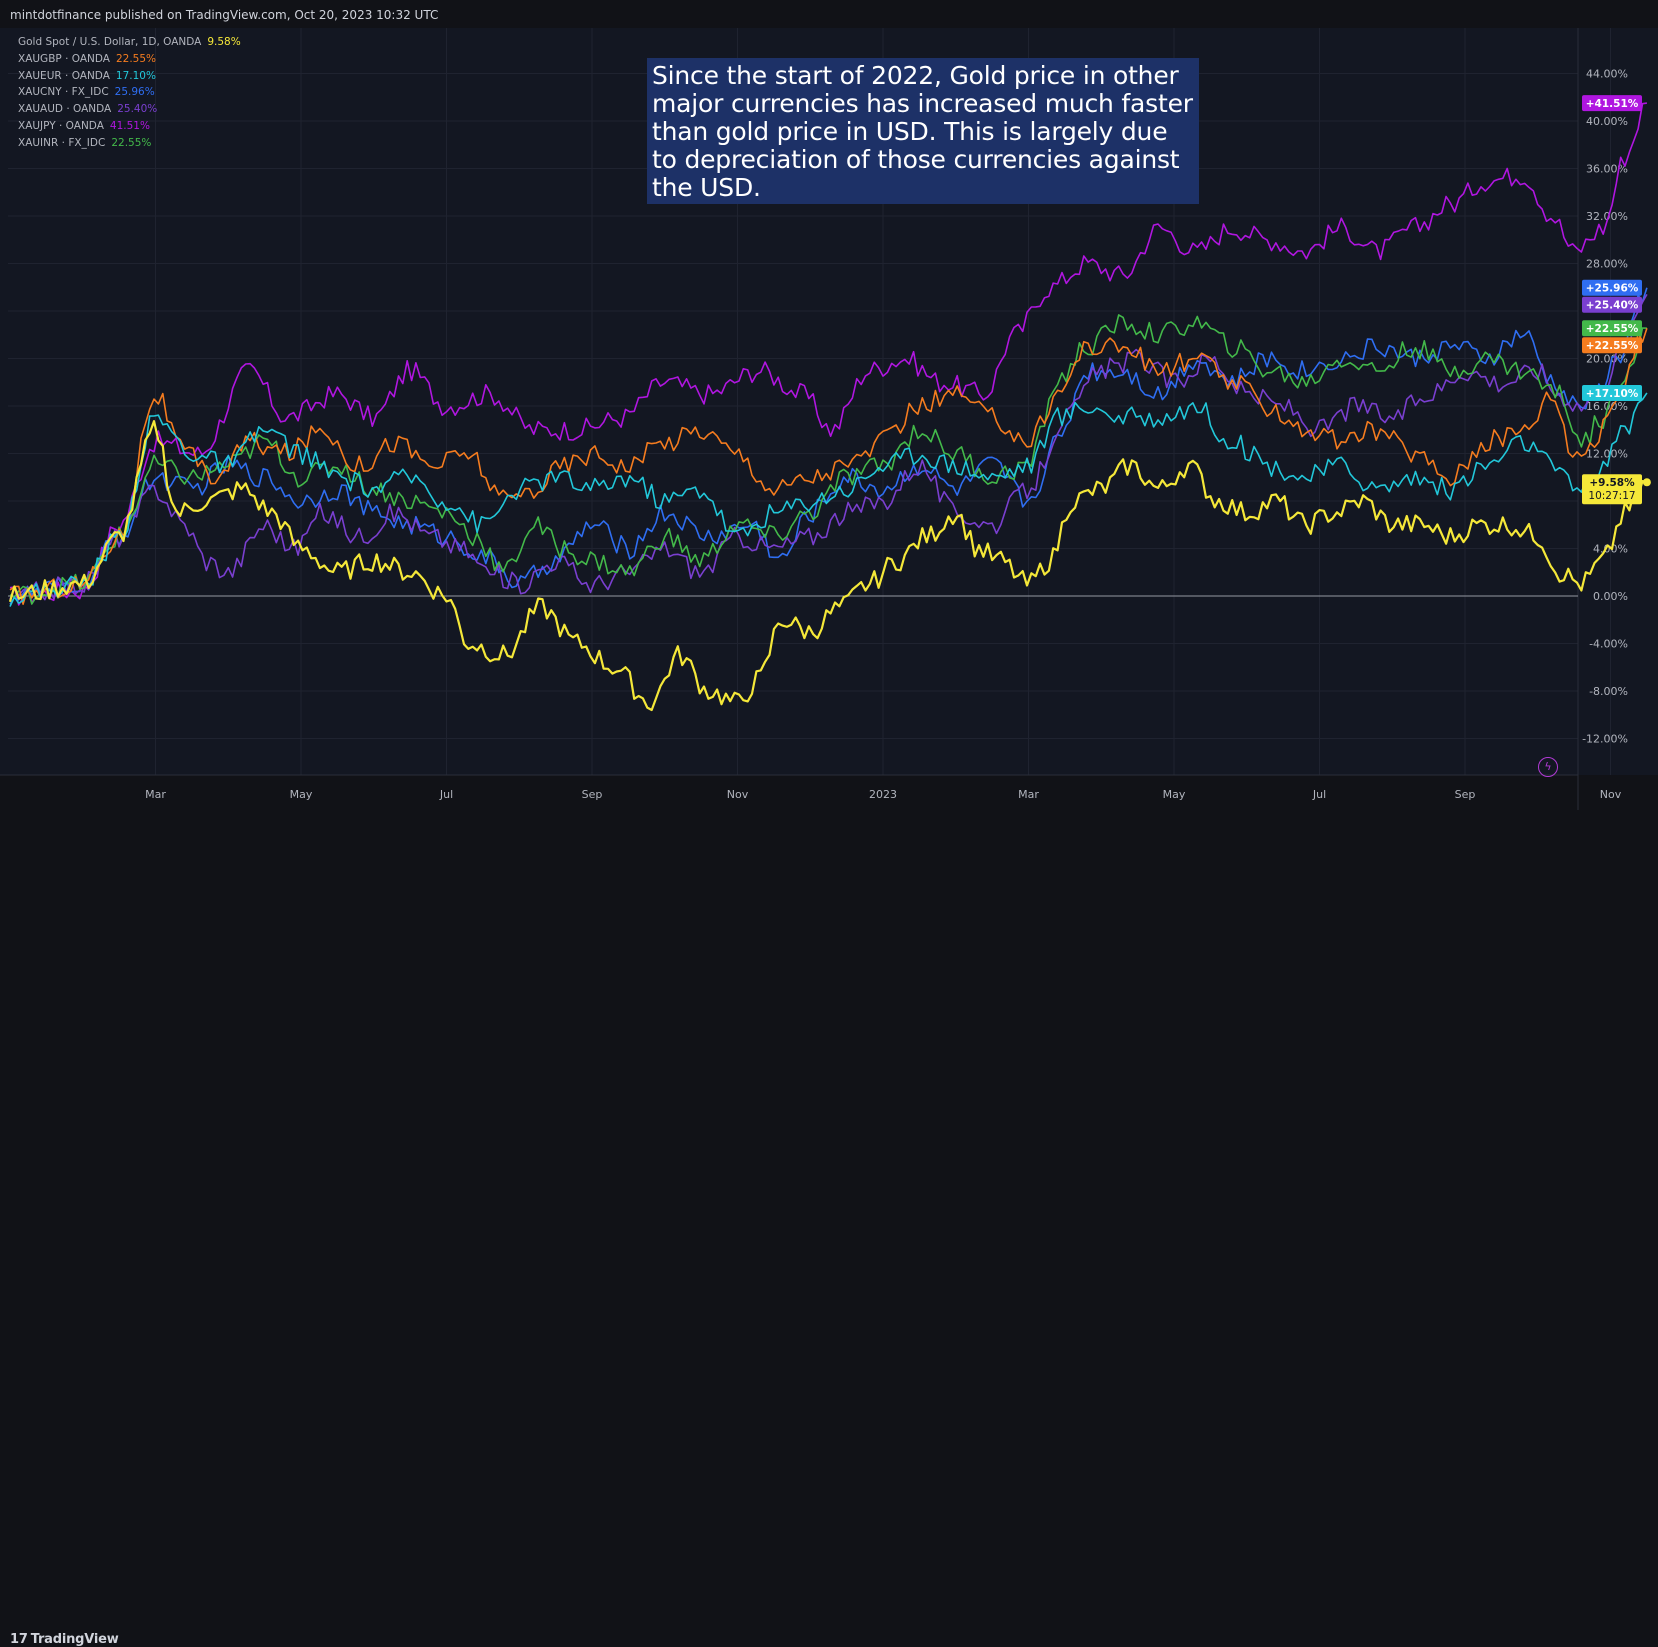 The width and height of the screenshot is (1658, 1647). I want to click on legend-label: XAUJPY · OANDA, so click(61, 125).